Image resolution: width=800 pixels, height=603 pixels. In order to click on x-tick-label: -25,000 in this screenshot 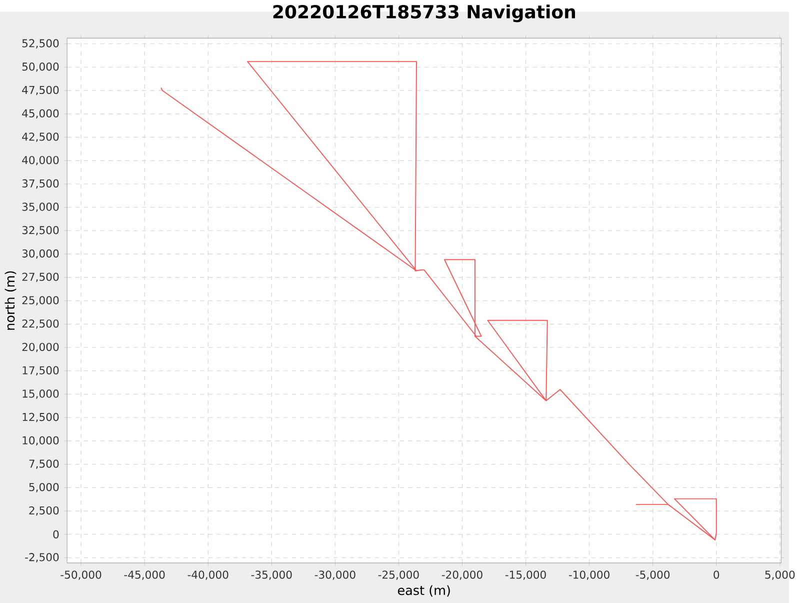, I will do `click(398, 575)`.